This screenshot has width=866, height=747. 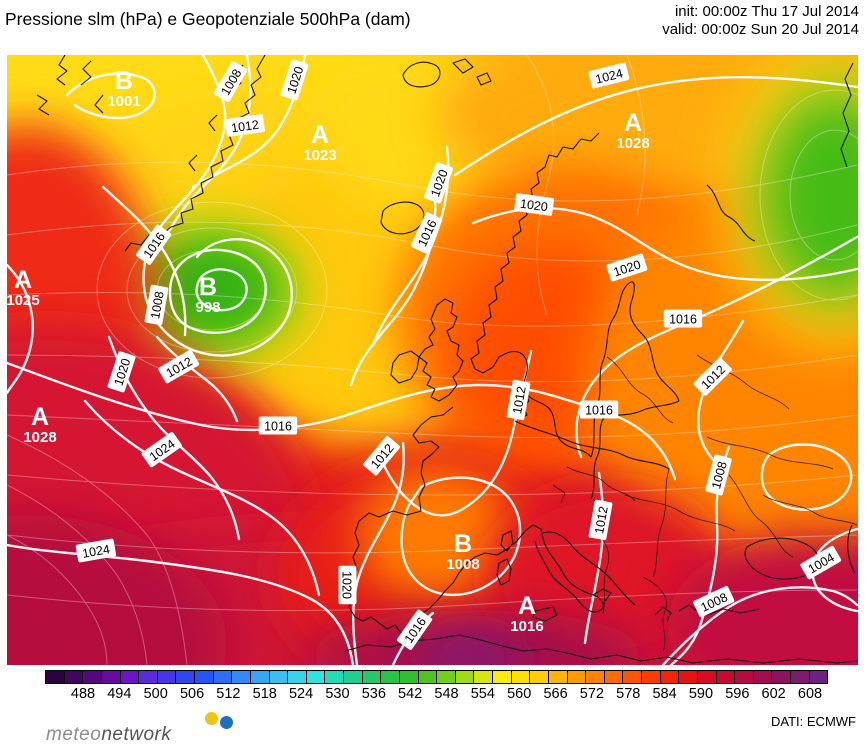 I want to click on colorbar-tick-label: 524, so click(x=301, y=694).